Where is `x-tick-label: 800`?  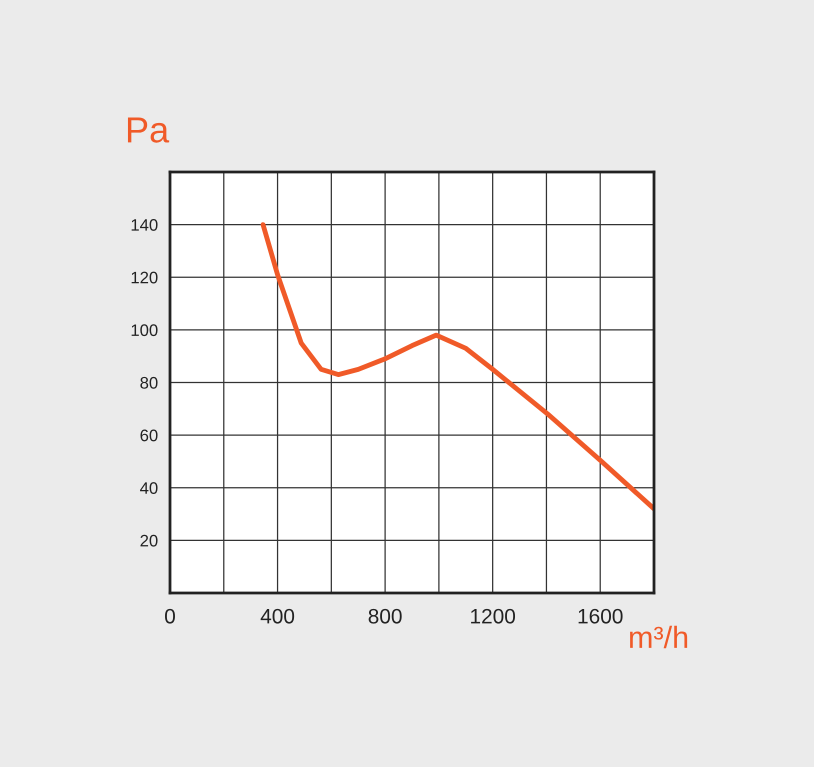
x-tick-label: 800 is located at coordinates (385, 616).